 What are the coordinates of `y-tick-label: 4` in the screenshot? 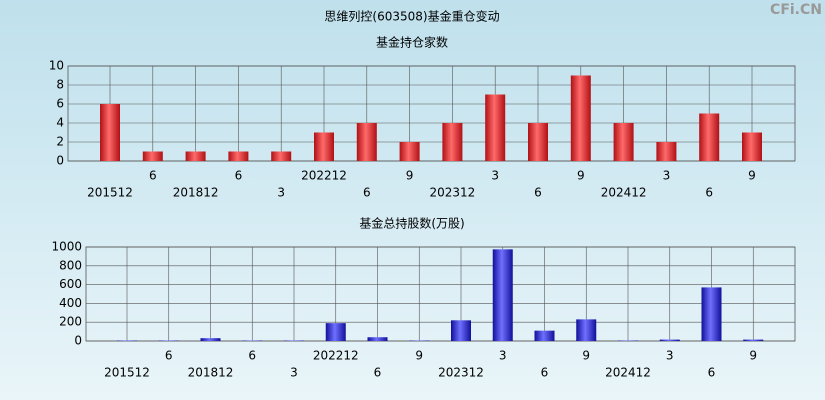 It's located at (60, 123).